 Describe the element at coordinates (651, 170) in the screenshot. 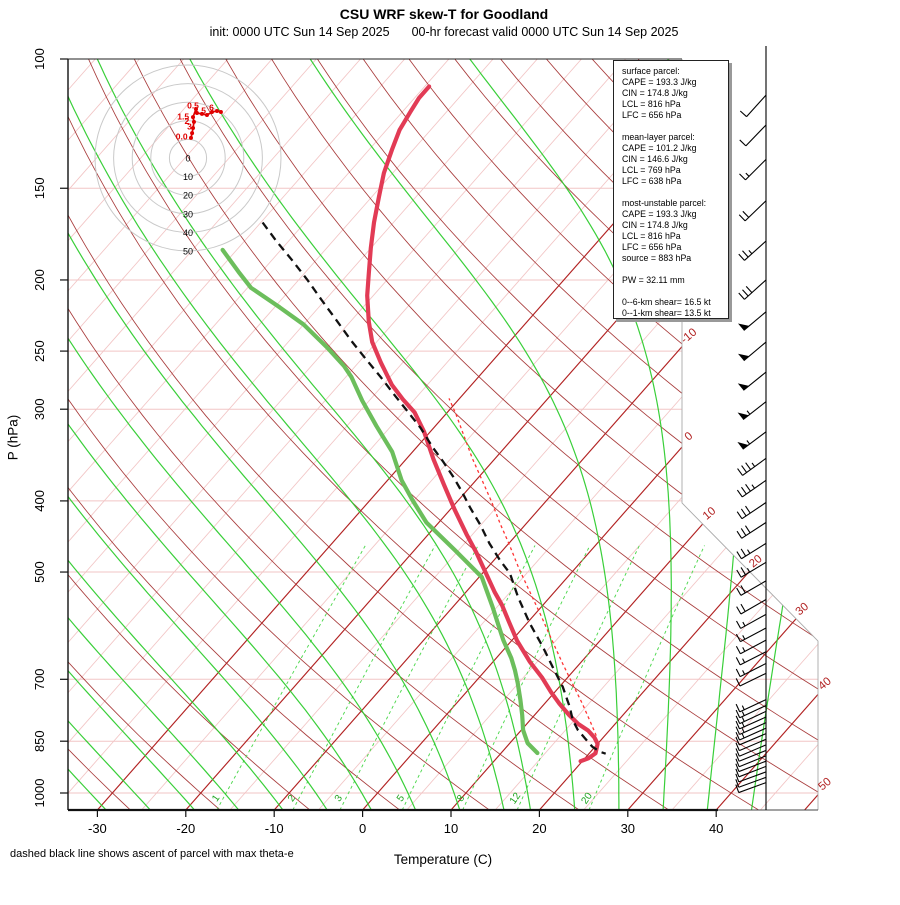

I see `info-box-line: LCL = 769 hPa` at that location.